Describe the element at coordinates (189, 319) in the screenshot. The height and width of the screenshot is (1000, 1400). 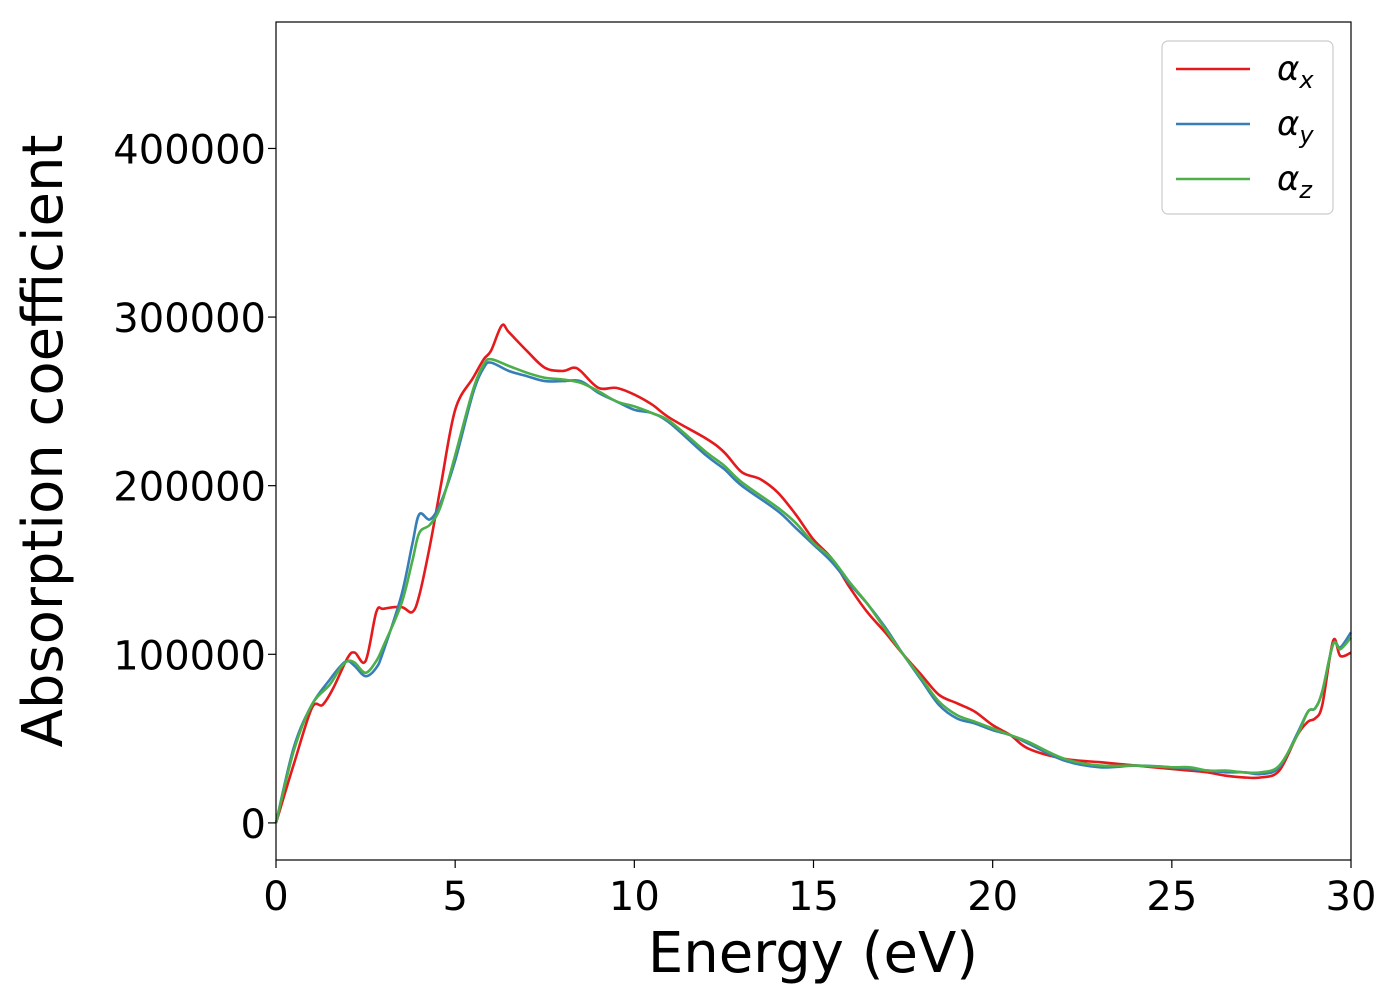
I see `y-tick-label: 300000` at that location.